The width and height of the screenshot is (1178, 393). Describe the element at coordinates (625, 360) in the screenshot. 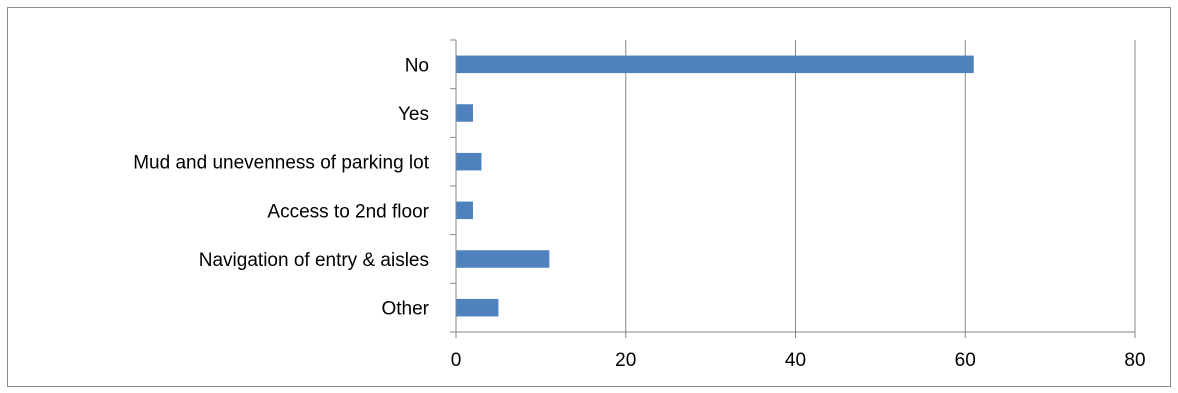

I see `x-tick-label: 20` at that location.